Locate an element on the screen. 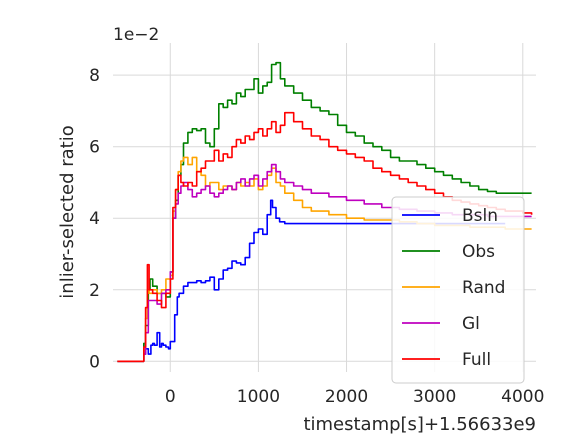 This screenshot has width=586, height=445. legend-label-bsln: Bsln is located at coordinates (480, 216).